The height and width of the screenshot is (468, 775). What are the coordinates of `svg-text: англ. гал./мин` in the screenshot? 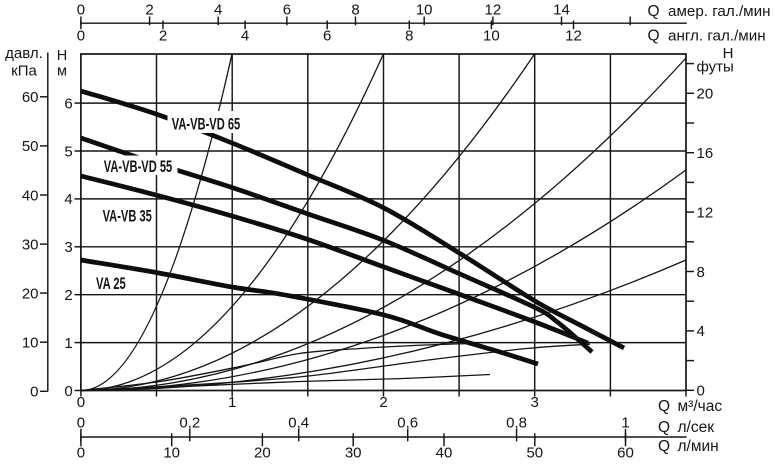 It's located at (717, 36).